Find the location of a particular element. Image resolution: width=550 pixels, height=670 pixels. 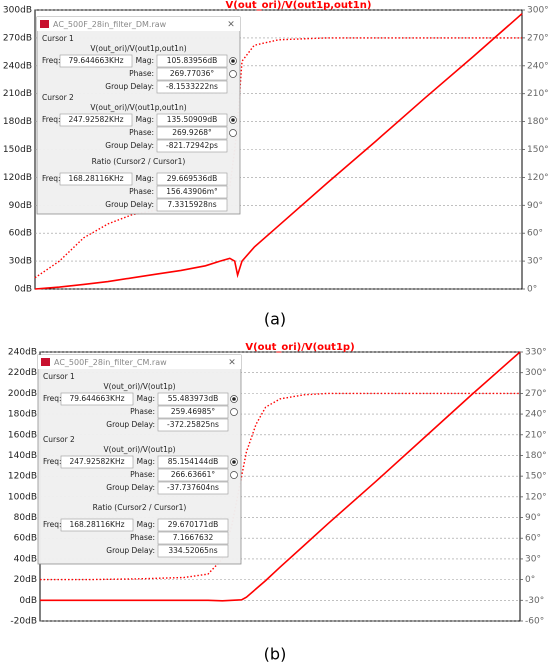

y2-tick-label: -60° is located at coordinates (534, 622).